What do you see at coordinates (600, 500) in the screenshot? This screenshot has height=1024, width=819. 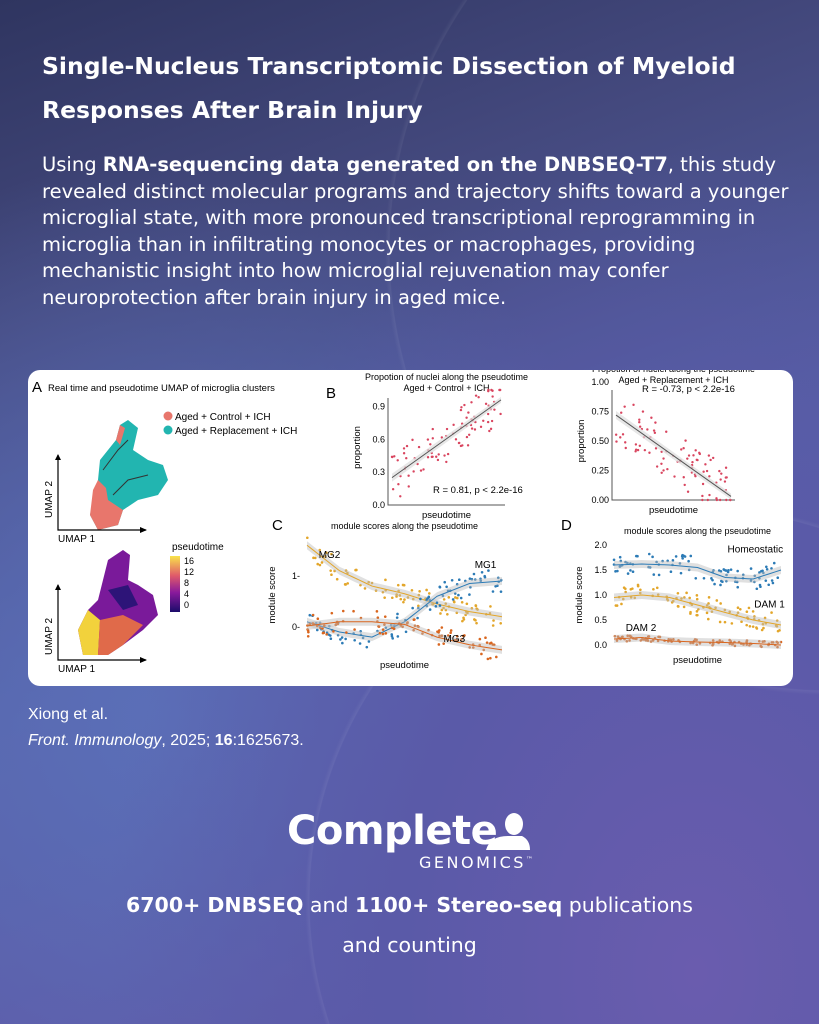 I see `y-tick-label: 0.00` at bounding box center [600, 500].